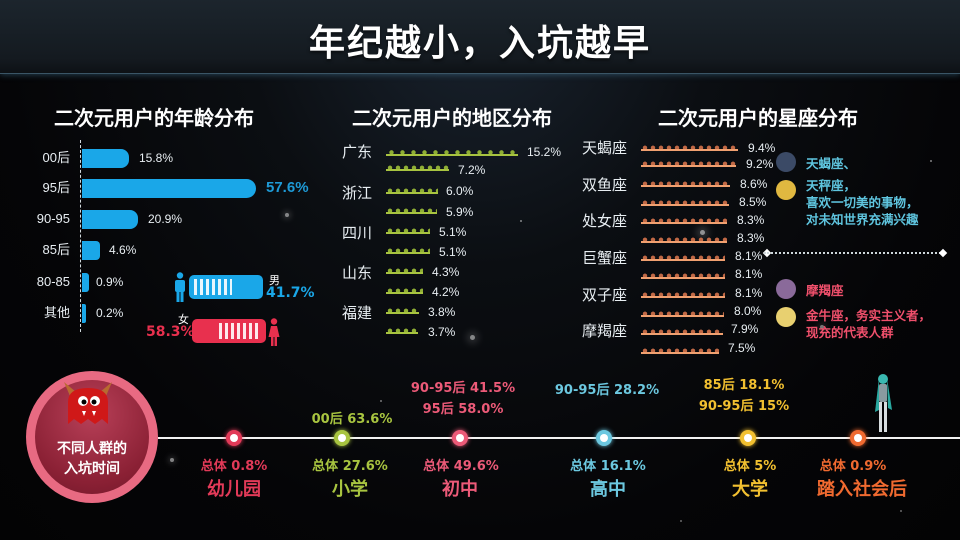  I want to click on constellation-label: 摩羯座, so click(605, 331).